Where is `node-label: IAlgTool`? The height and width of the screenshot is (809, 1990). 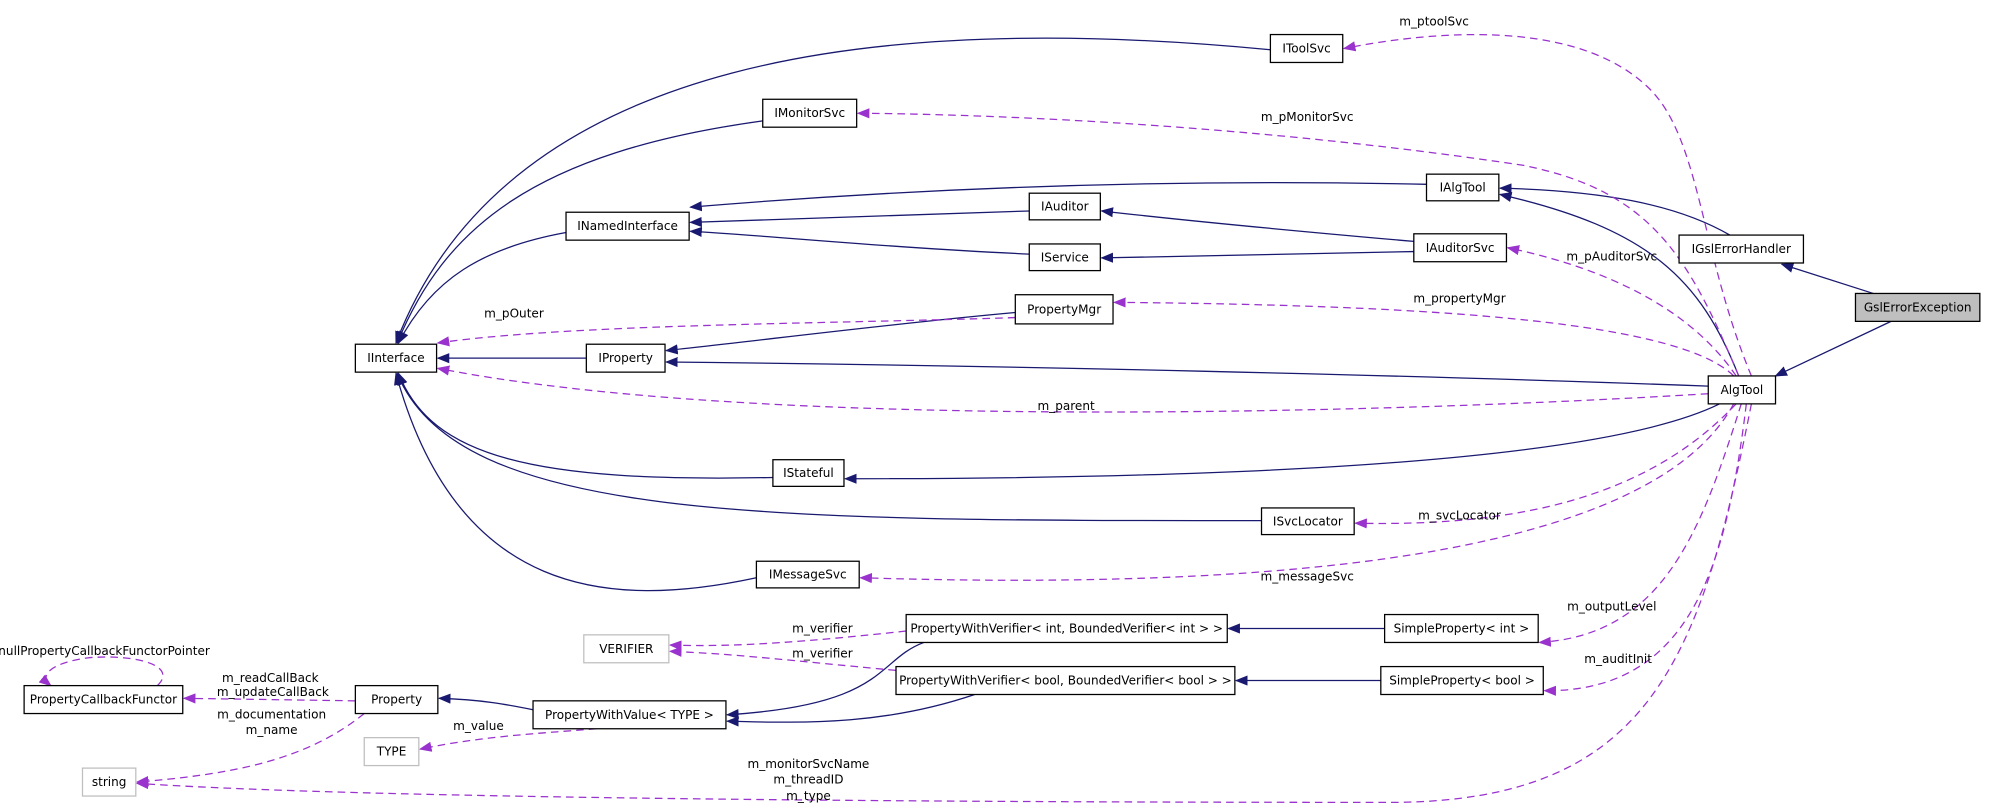
node-label: IAlgTool is located at coordinates (1463, 187).